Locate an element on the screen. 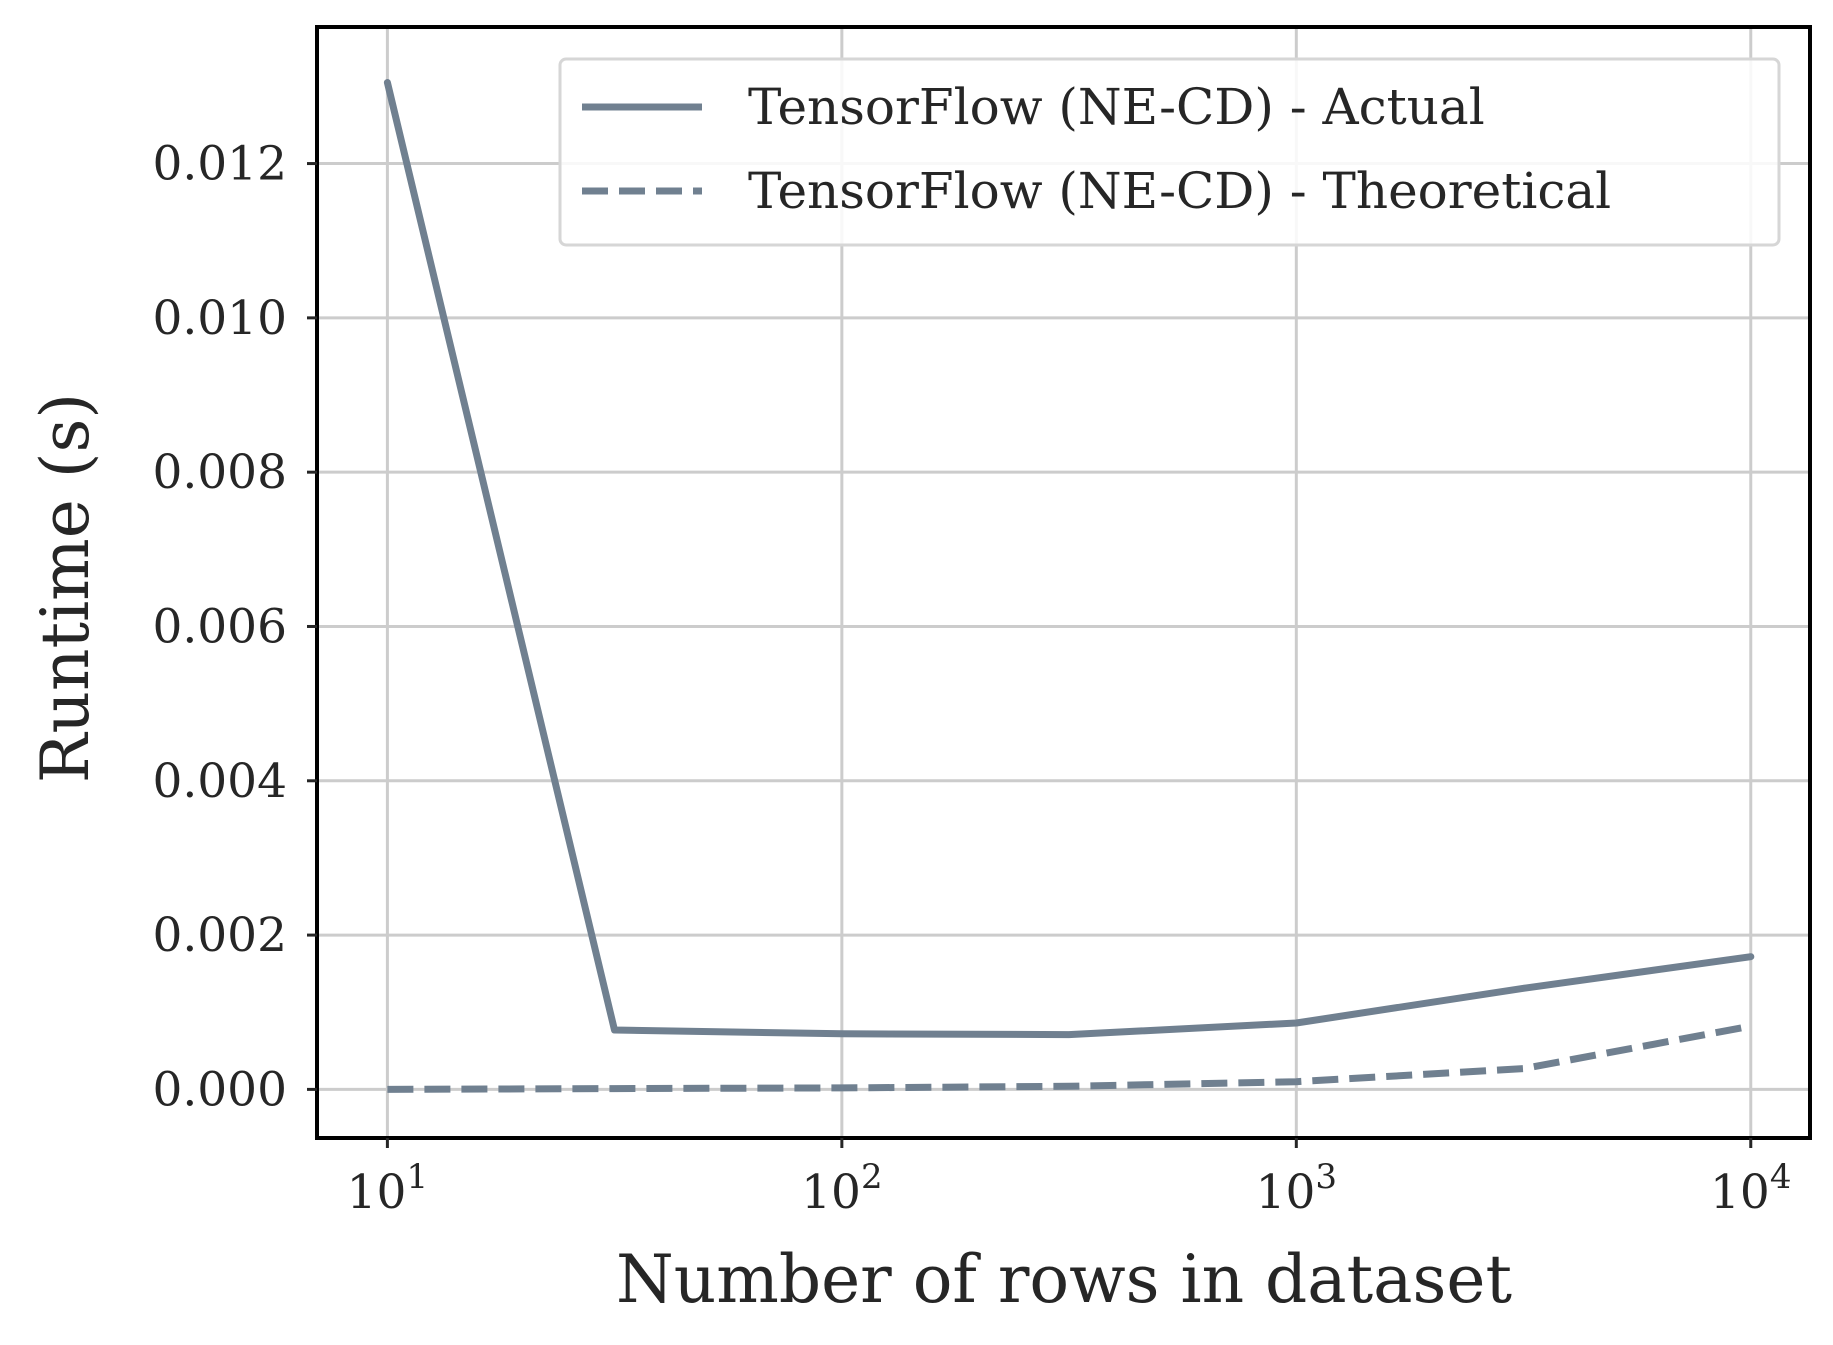  y-axis-label: Runtime (s) is located at coordinates (65, 588).